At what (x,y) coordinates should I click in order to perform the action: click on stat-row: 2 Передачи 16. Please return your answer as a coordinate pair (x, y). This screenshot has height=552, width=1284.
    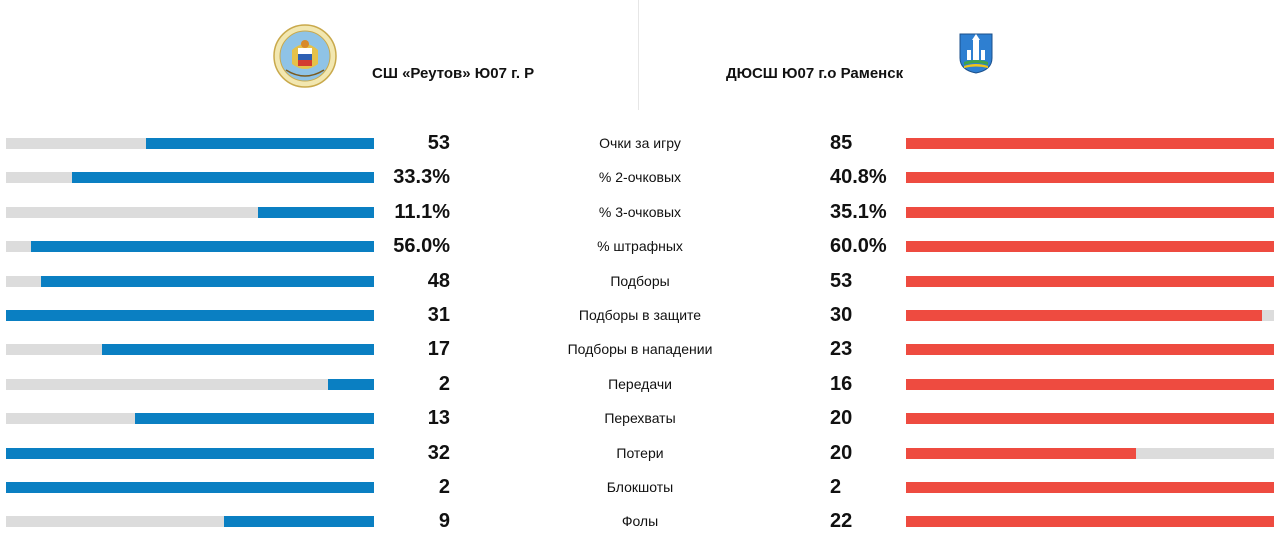
    Looking at the image, I should click on (642, 384).